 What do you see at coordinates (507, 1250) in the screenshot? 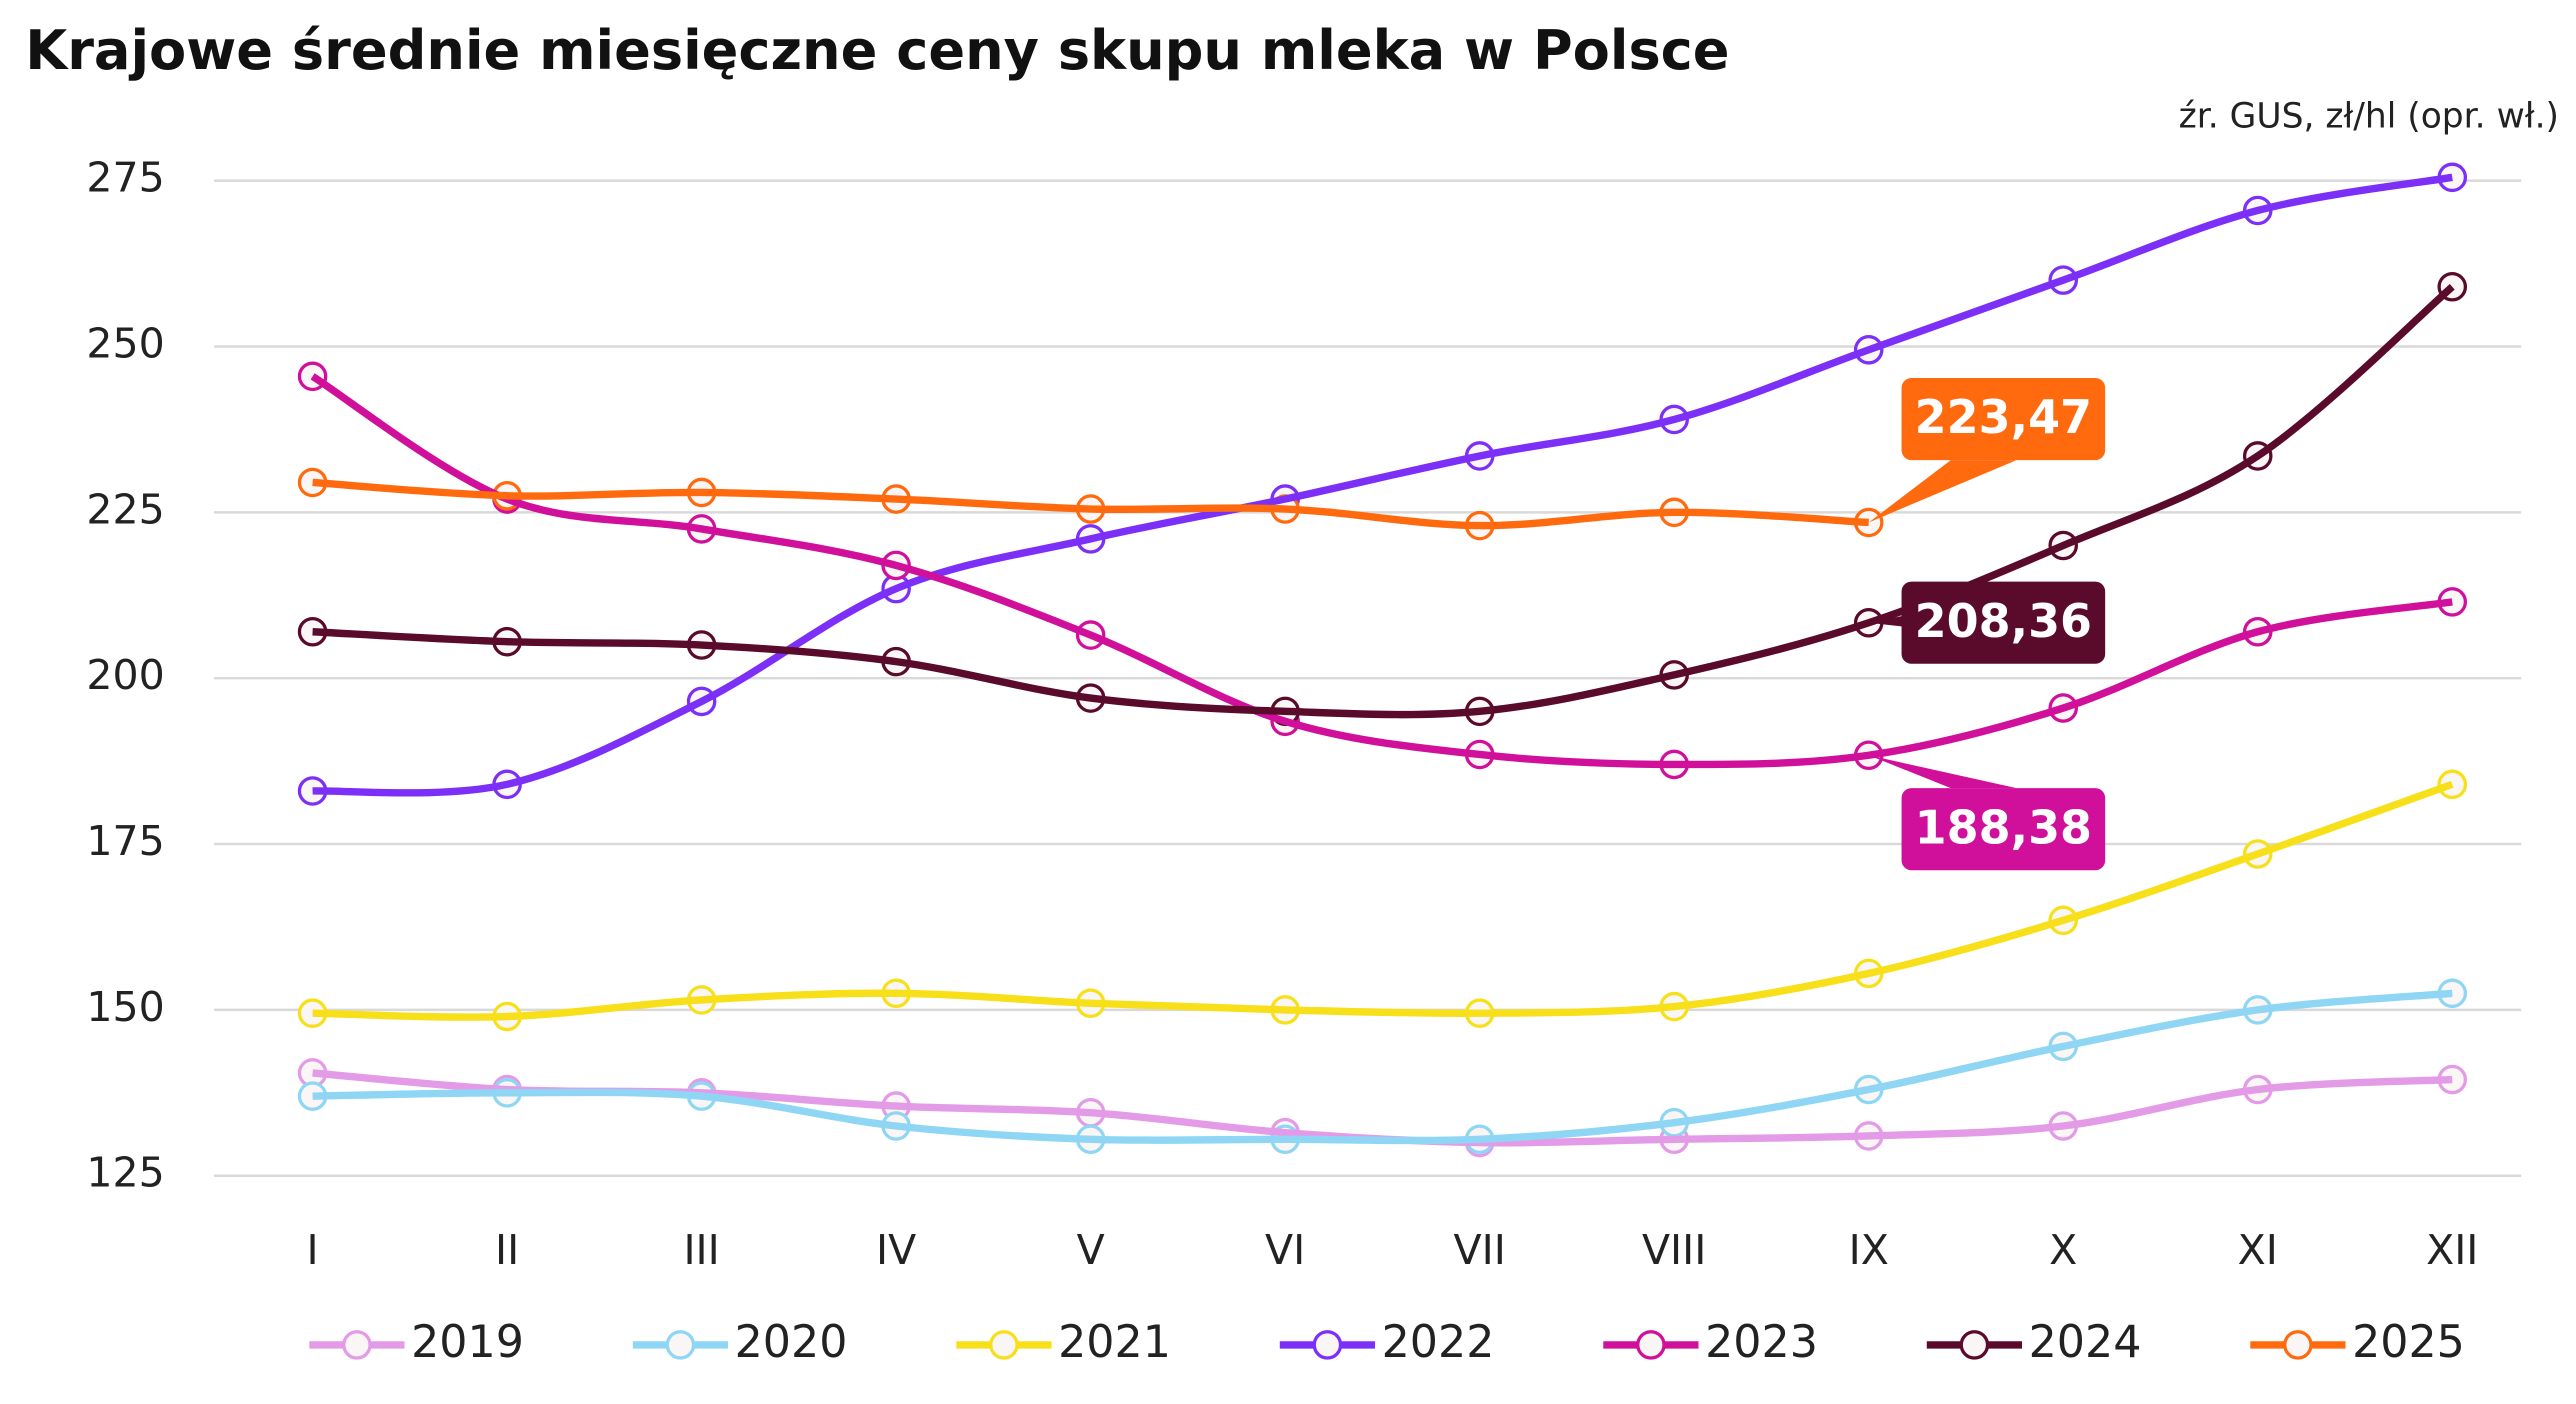
I see `x-tick-label: II` at bounding box center [507, 1250].